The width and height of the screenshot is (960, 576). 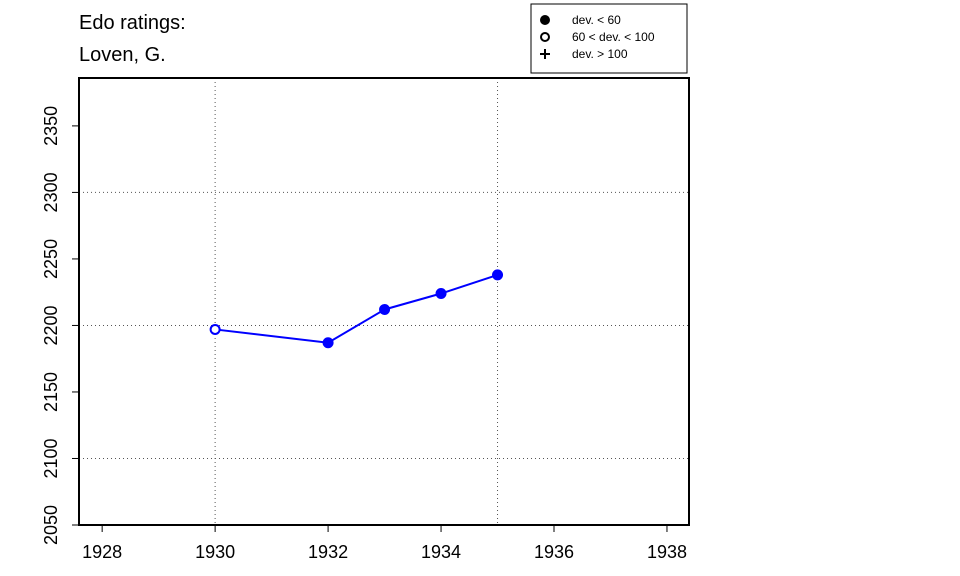 What do you see at coordinates (51, 259) in the screenshot?
I see `y-tick-label: 2250` at bounding box center [51, 259].